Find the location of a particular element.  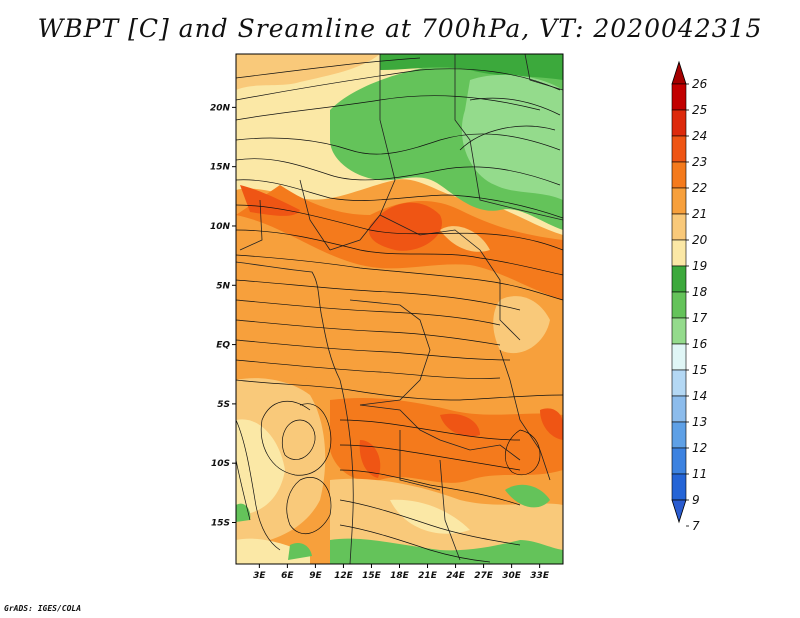

latitude-axis: 20N 15N 10N 5N EQ 5S 10S 15S is located at coordinates (223, 315).